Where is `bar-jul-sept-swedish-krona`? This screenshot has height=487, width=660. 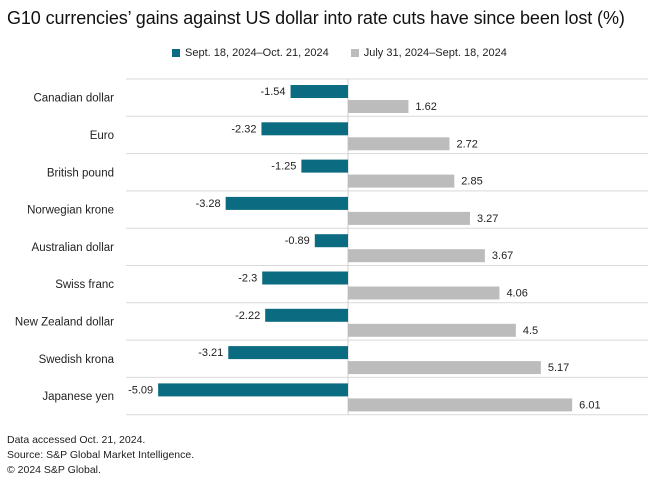 bar-jul-sept-swedish-krona is located at coordinates (444, 368).